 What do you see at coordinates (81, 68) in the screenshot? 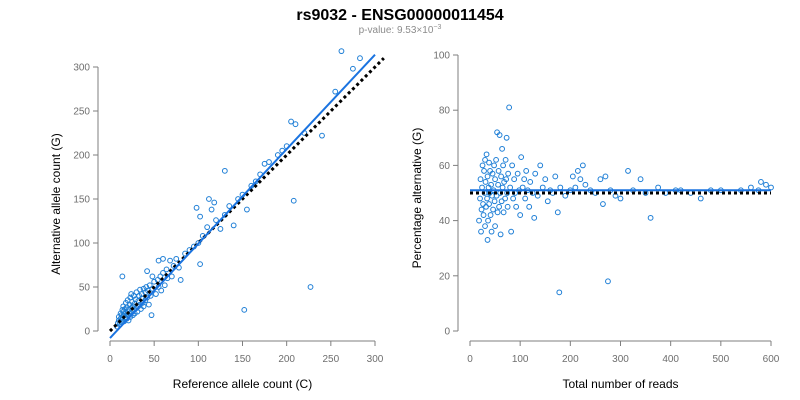
I see `y-tick-label: 300` at bounding box center [81, 68].